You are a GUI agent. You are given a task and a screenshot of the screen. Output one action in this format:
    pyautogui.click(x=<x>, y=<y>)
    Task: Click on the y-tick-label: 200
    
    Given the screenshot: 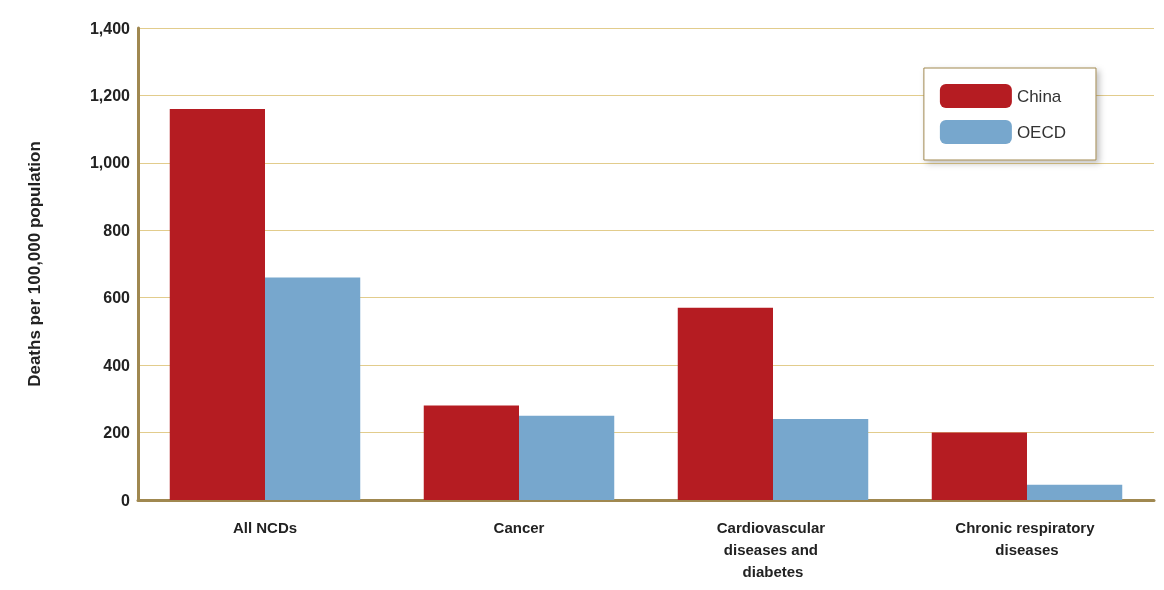 What is the action you would take?
    pyautogui.click(x=117, y=433)
    